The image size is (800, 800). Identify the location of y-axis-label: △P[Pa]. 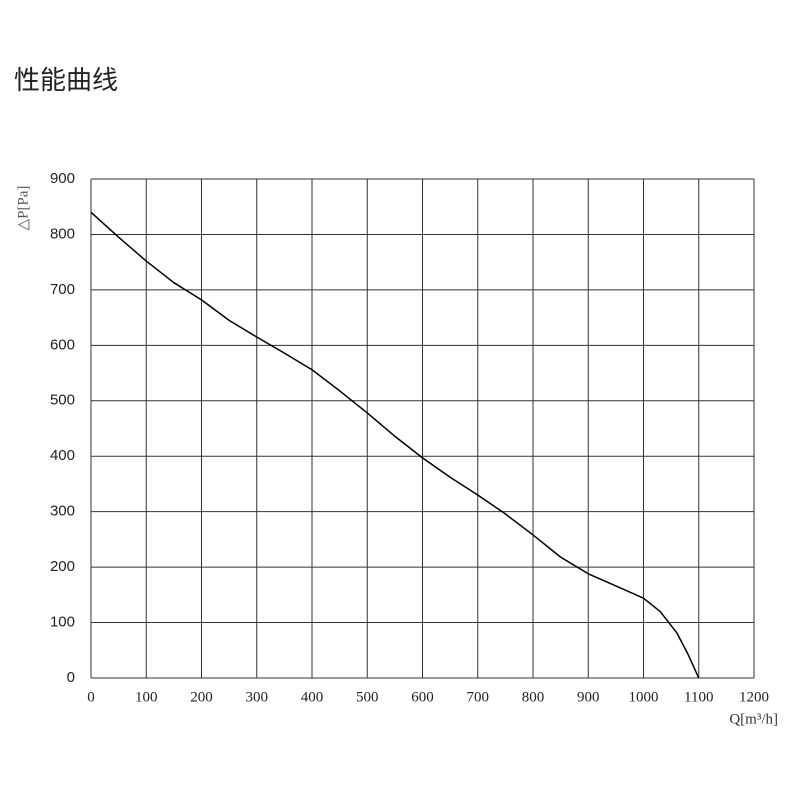
(23, 208).